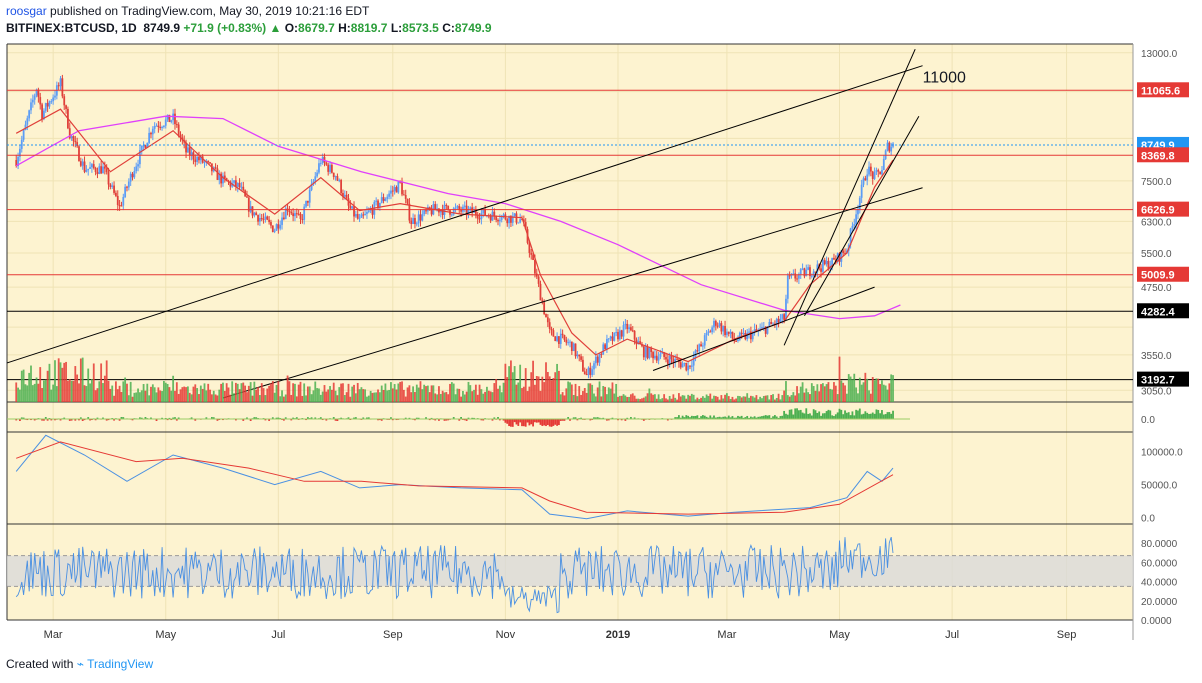 The height and width of the screenshot is (683, 1202). I want to click on x-axis-label: May, so click(839, 635).